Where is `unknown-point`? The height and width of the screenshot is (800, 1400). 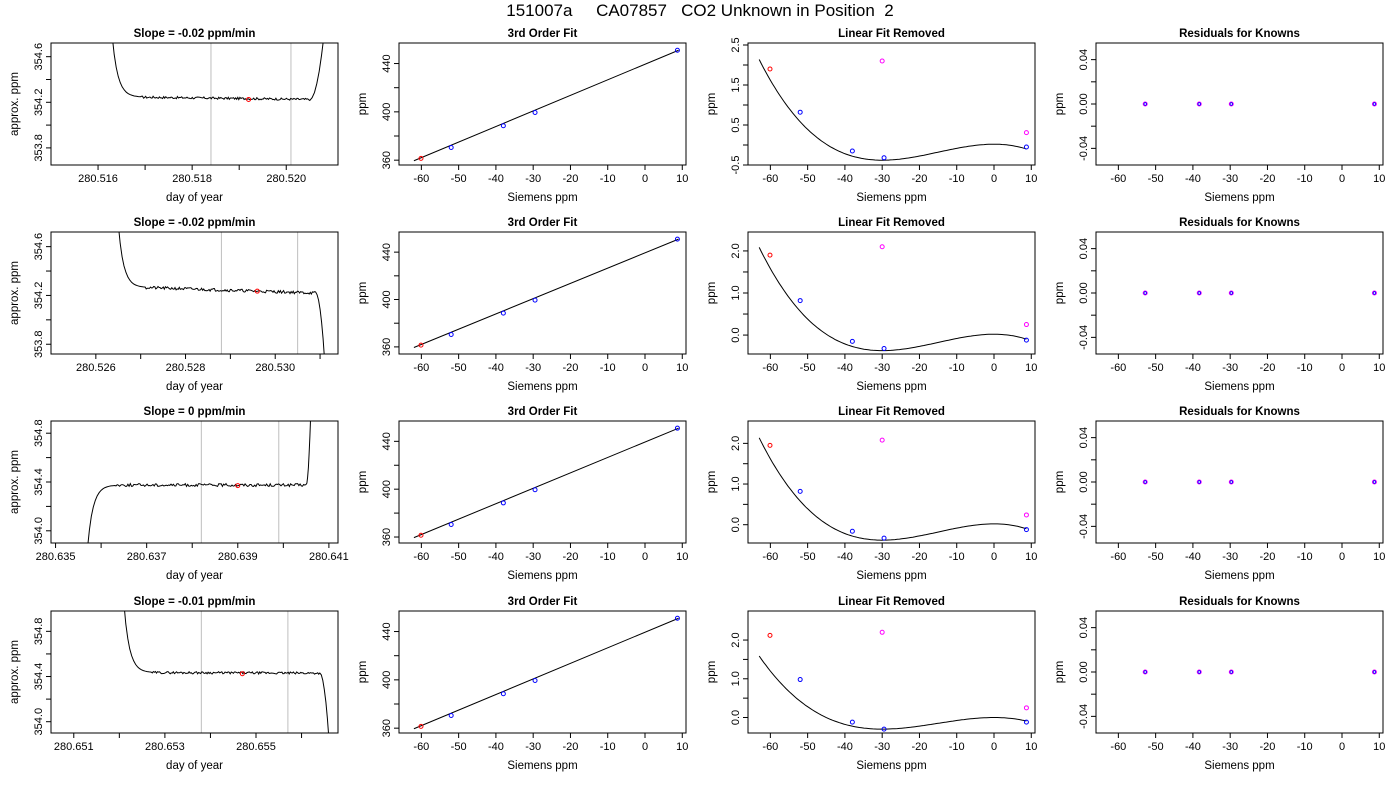
unknown-point is located at coordinates (421, 535).